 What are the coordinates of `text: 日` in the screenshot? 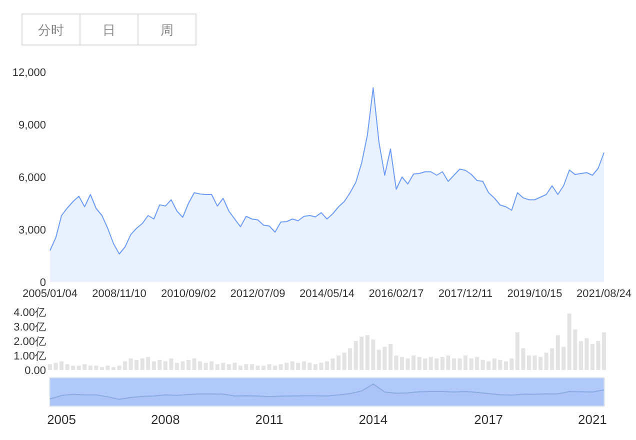 It's located at (109, 30).